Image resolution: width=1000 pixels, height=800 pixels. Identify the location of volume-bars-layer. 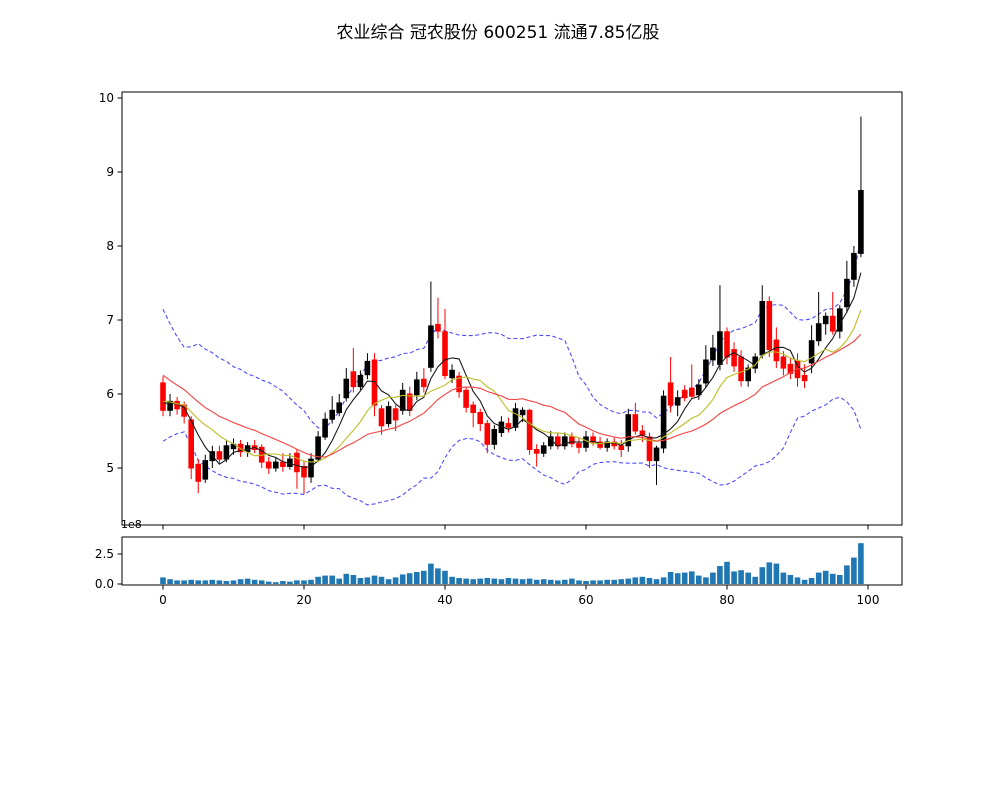
(512, 563).